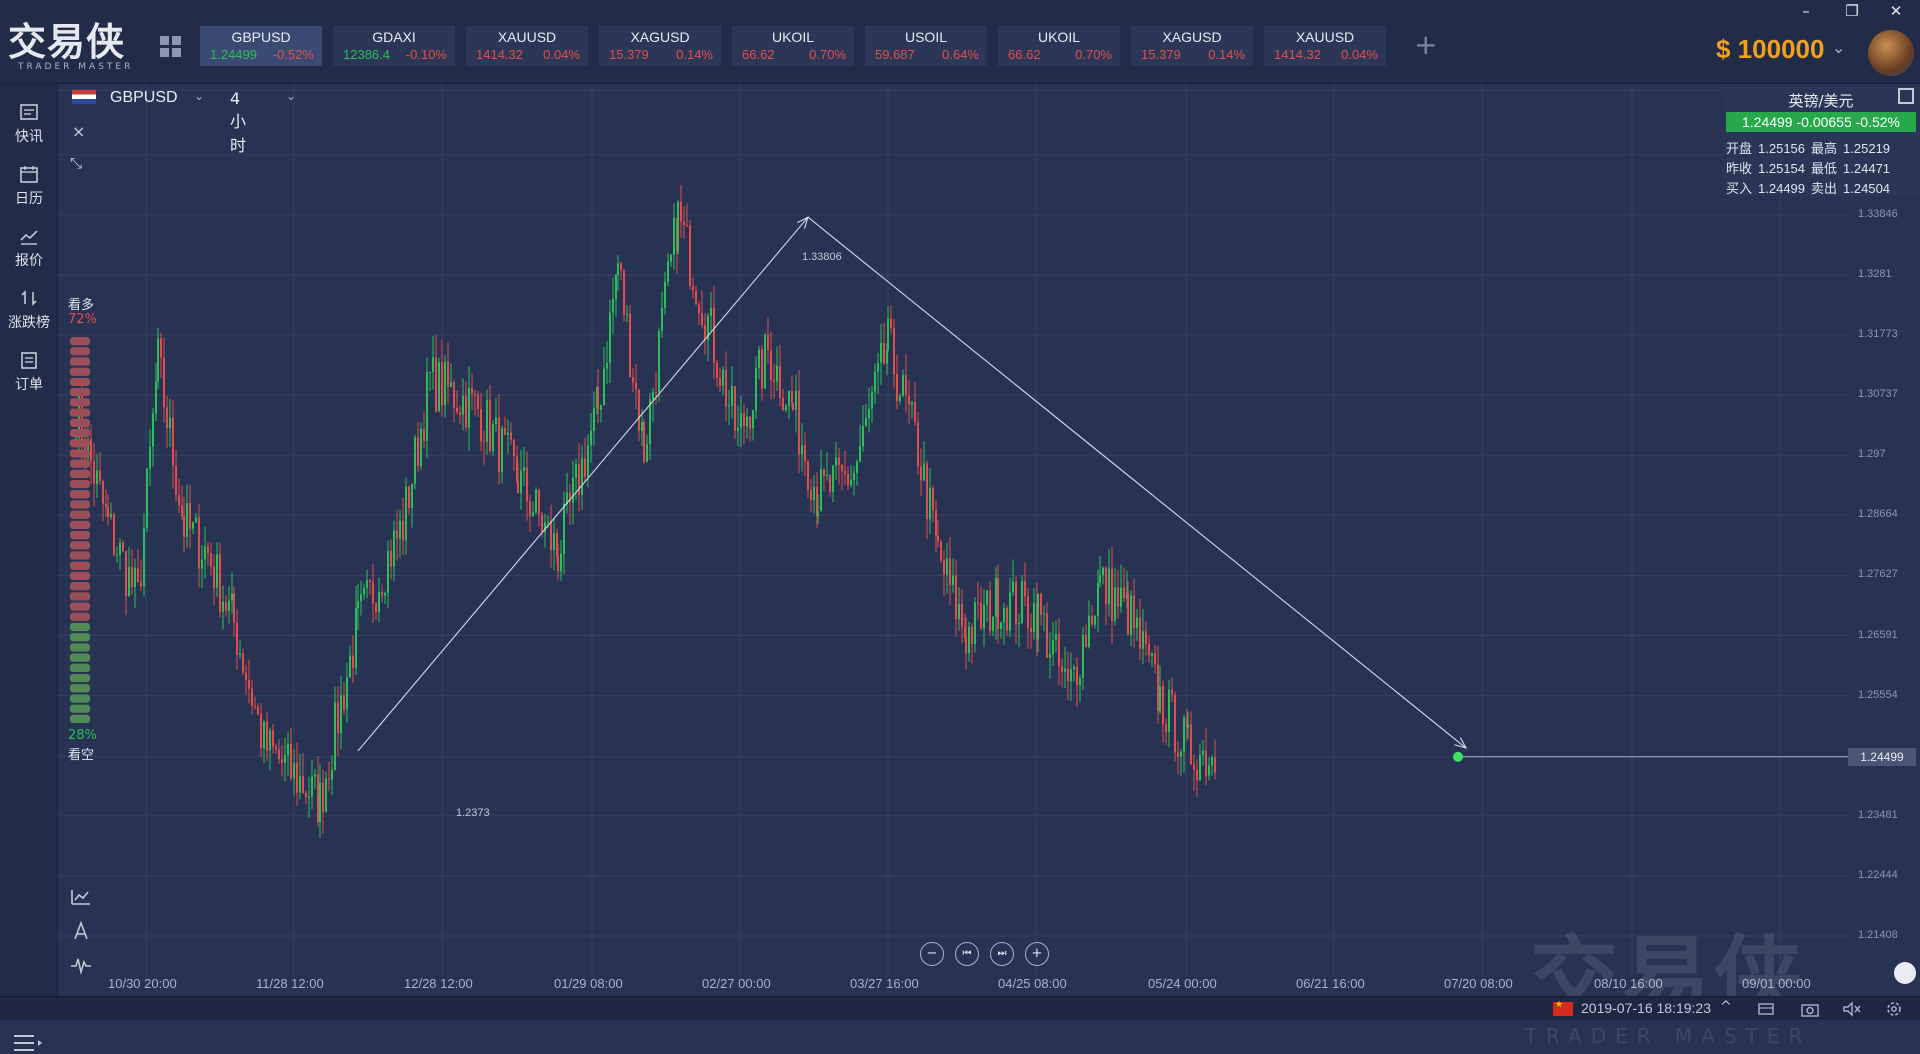  Describe the element at coordinates (583, 484) in the screenshot. I see `trendline` at that location.